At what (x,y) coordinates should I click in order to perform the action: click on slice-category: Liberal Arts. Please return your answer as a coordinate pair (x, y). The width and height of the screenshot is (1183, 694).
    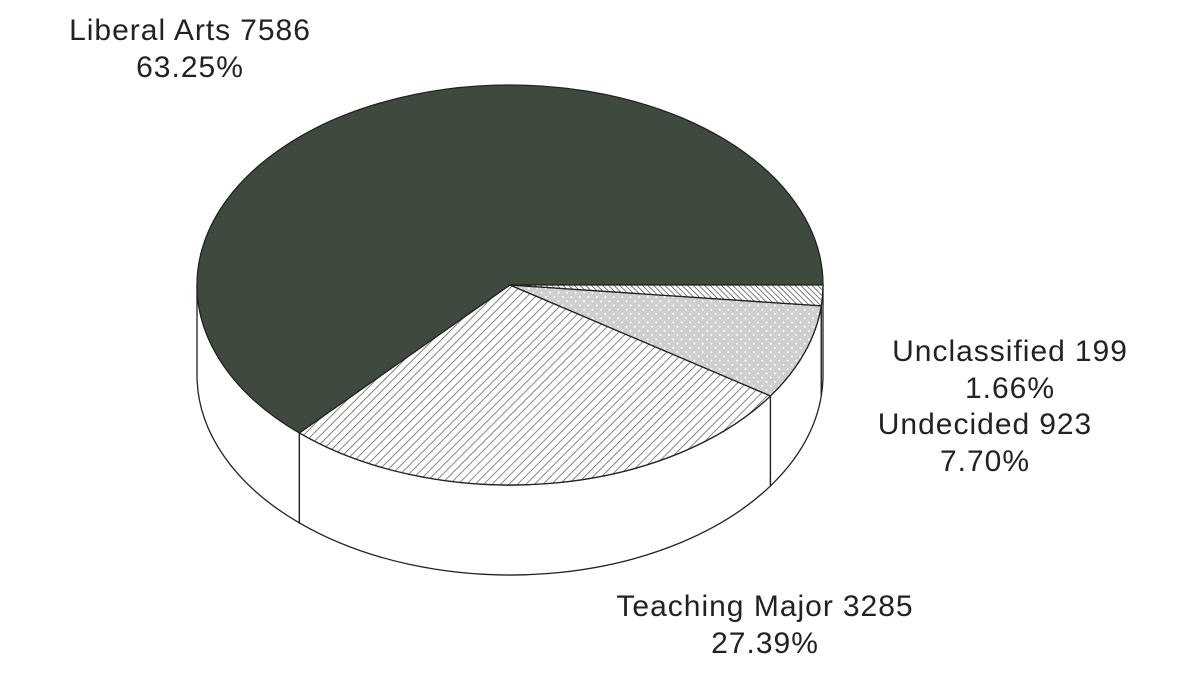
    Looking at the image, I should click on (150, 30).